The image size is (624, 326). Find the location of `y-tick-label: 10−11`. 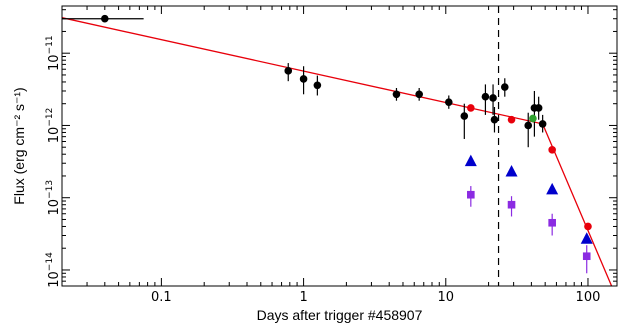

y-tick-label: 10−11 is located at coordinates (53, 53).